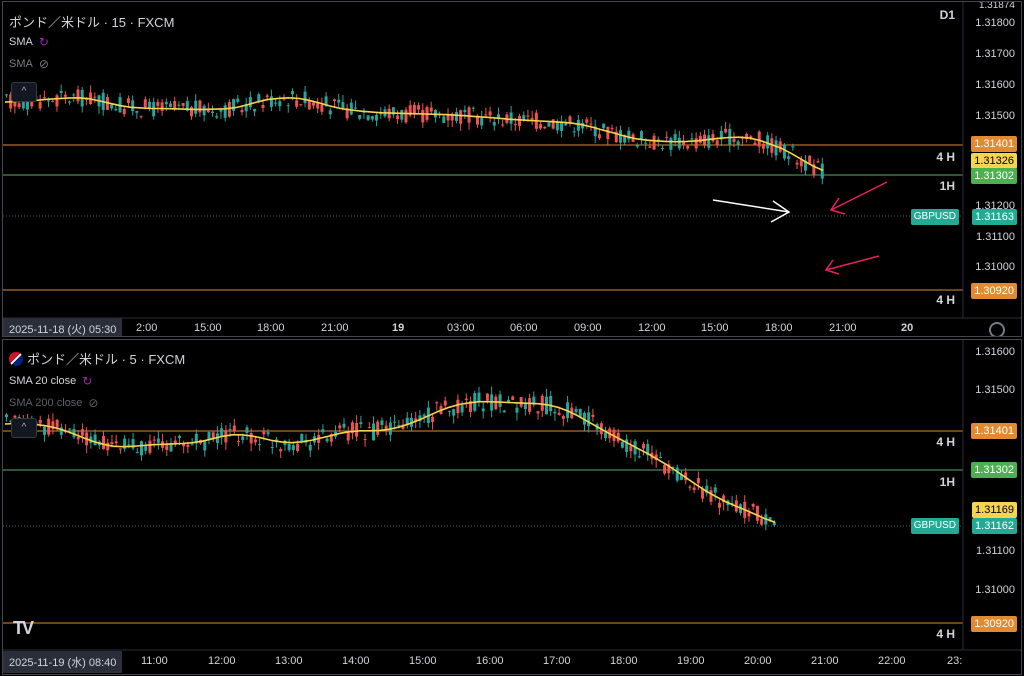 Image resolution: width=1024 pixels, height=676 pixels. What do you see at coordinates (995, 352) in the screenshot?
I see `price-tick: 1.31600` at bounding box center [995, 352].